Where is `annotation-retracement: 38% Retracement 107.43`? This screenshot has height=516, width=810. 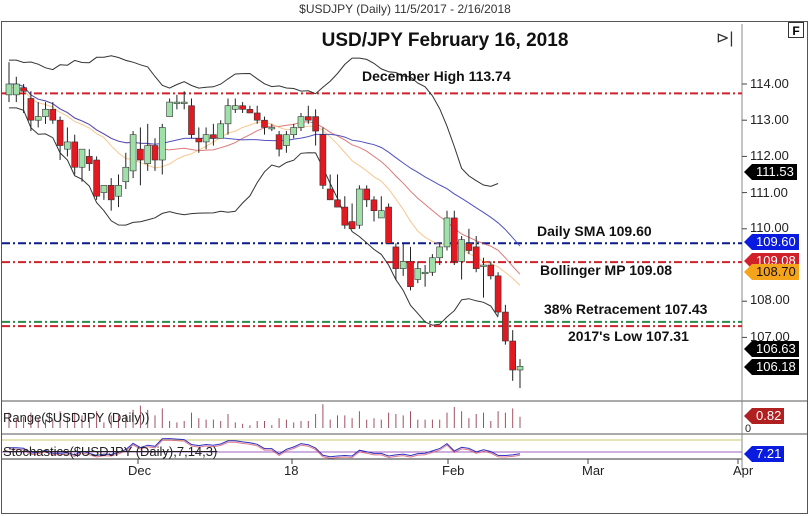 annotation-retracement: 38% Retracement 107.43 is located at coordinates (626, 309).